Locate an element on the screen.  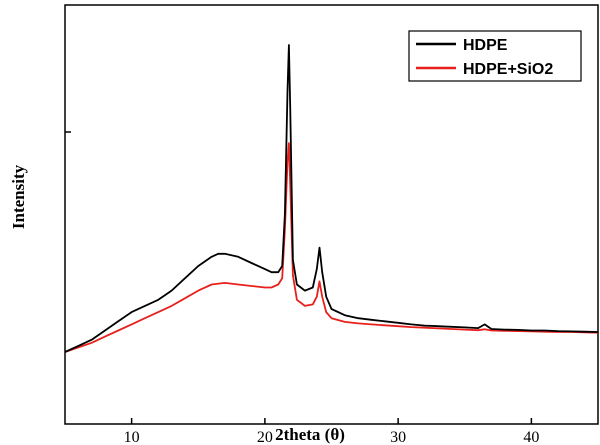
x-axis-ticks: 10 20 30 40 is located at coordinates (331, 431).